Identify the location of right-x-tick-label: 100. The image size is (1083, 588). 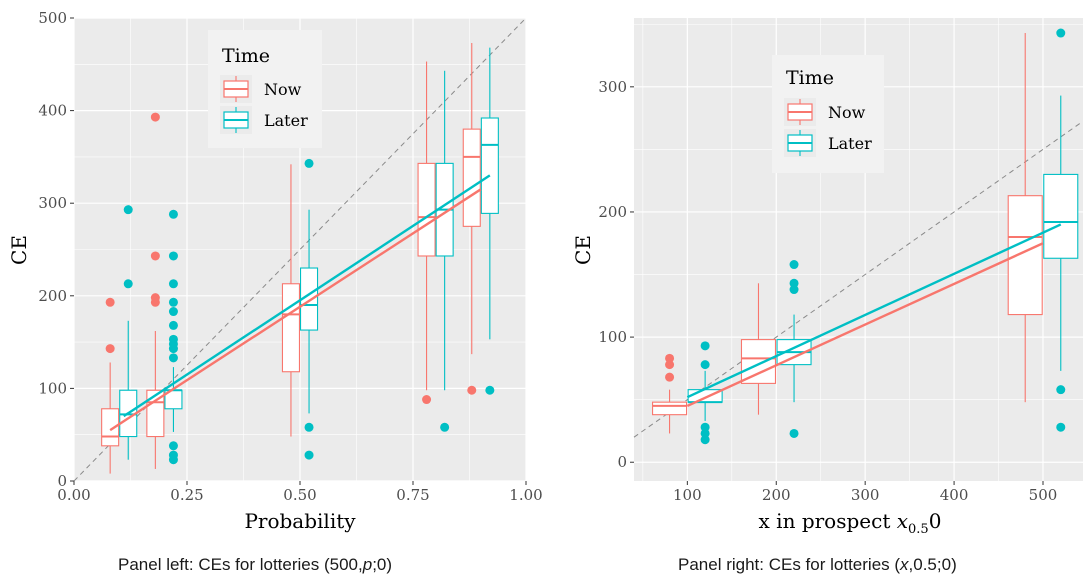
(687, 495).